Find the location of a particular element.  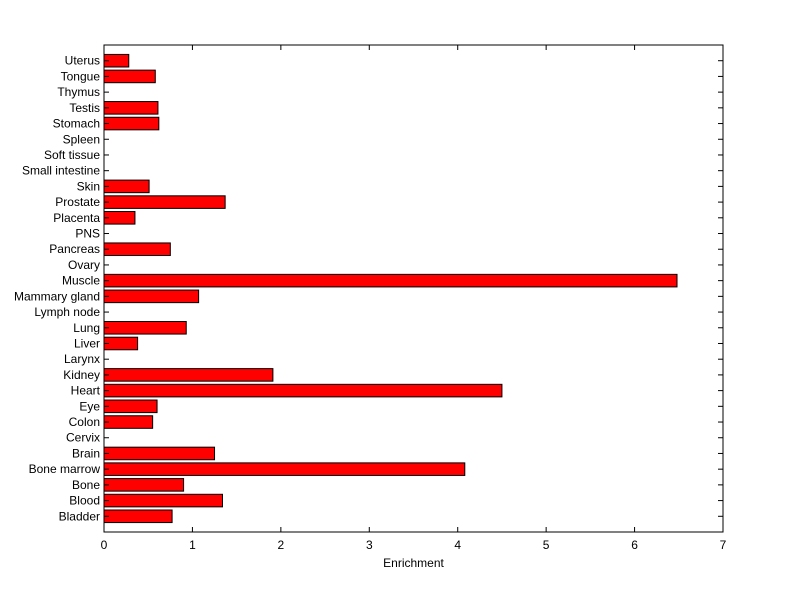

y-tick-label: Heart is located at coordinates (86, 391).